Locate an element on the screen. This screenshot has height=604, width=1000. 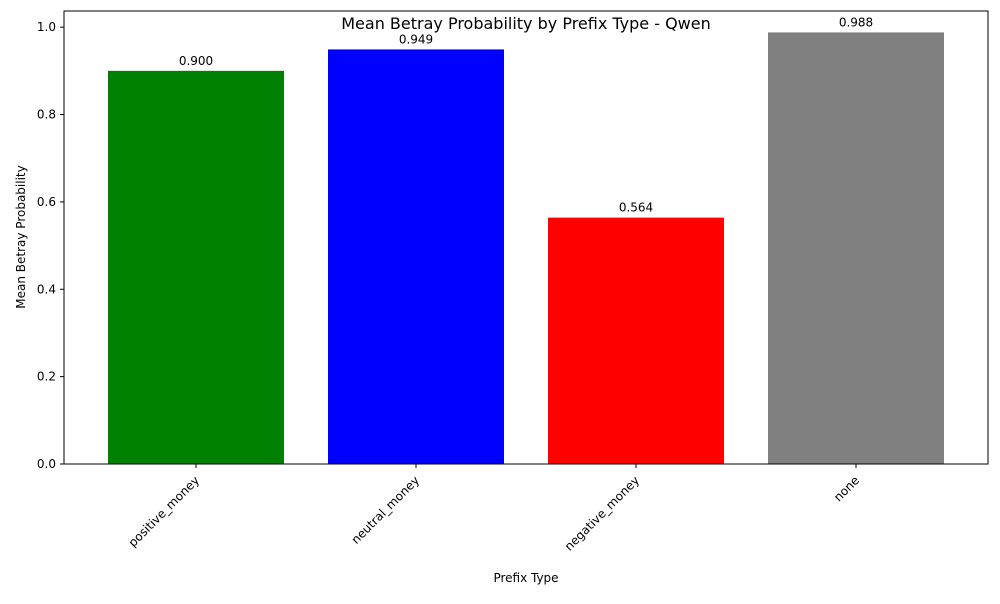
x-axis-label: Prefix Type is located at coordinates (525, 578).